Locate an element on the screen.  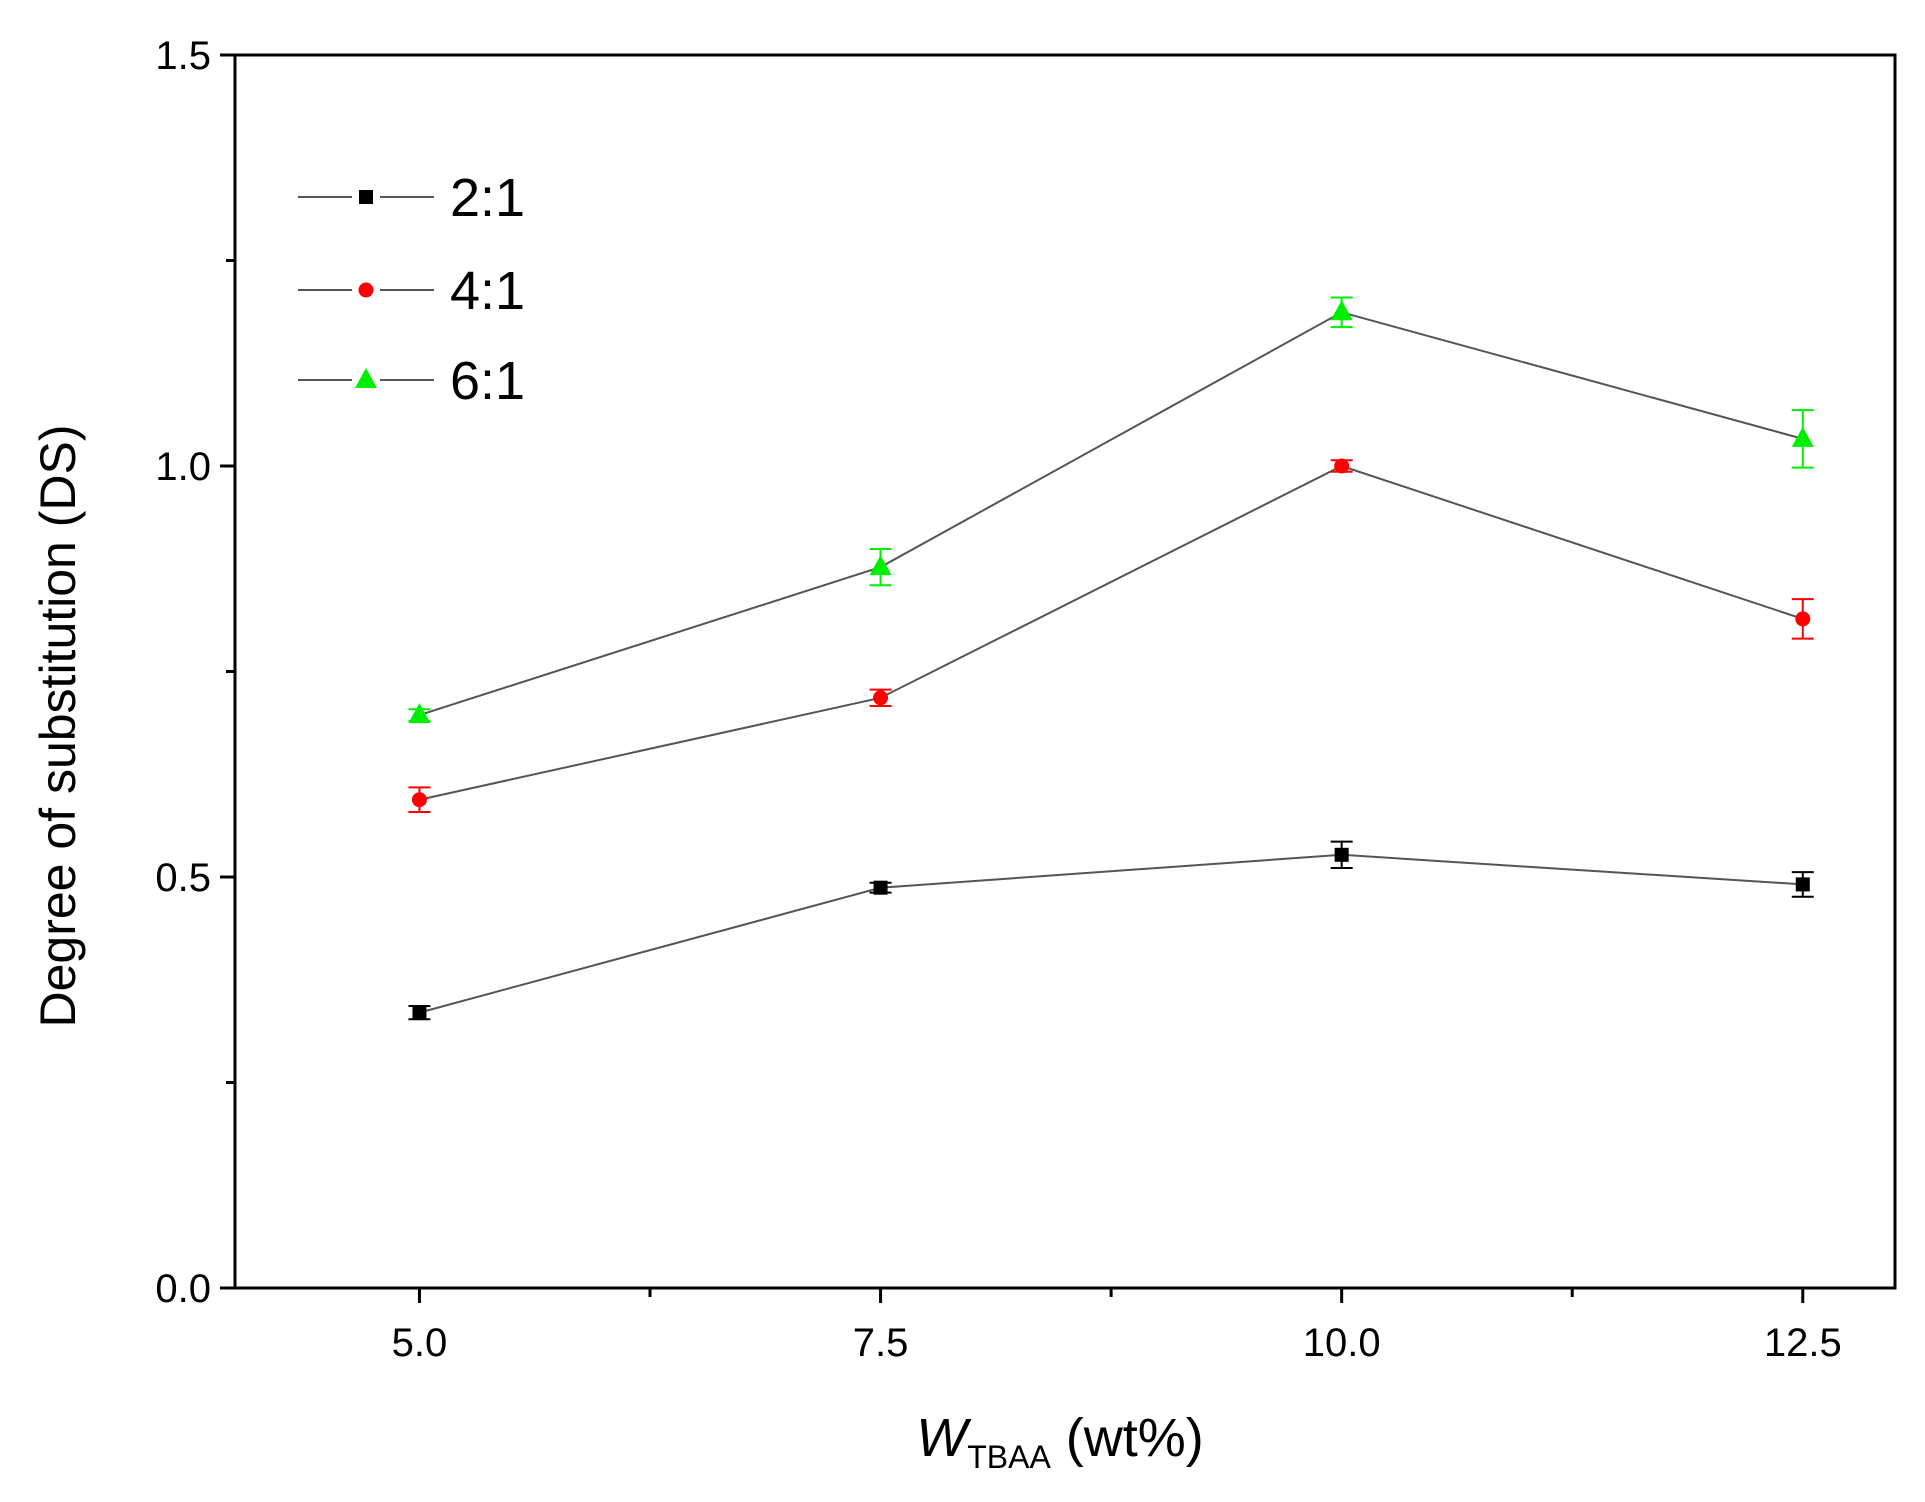
legend-label: 4:1 is located at coordinates (487, 291).